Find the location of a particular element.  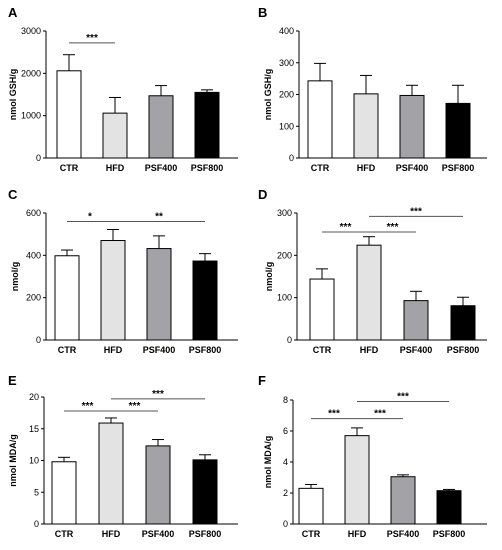

panel-letter: B is located at coordinates (262, 12).